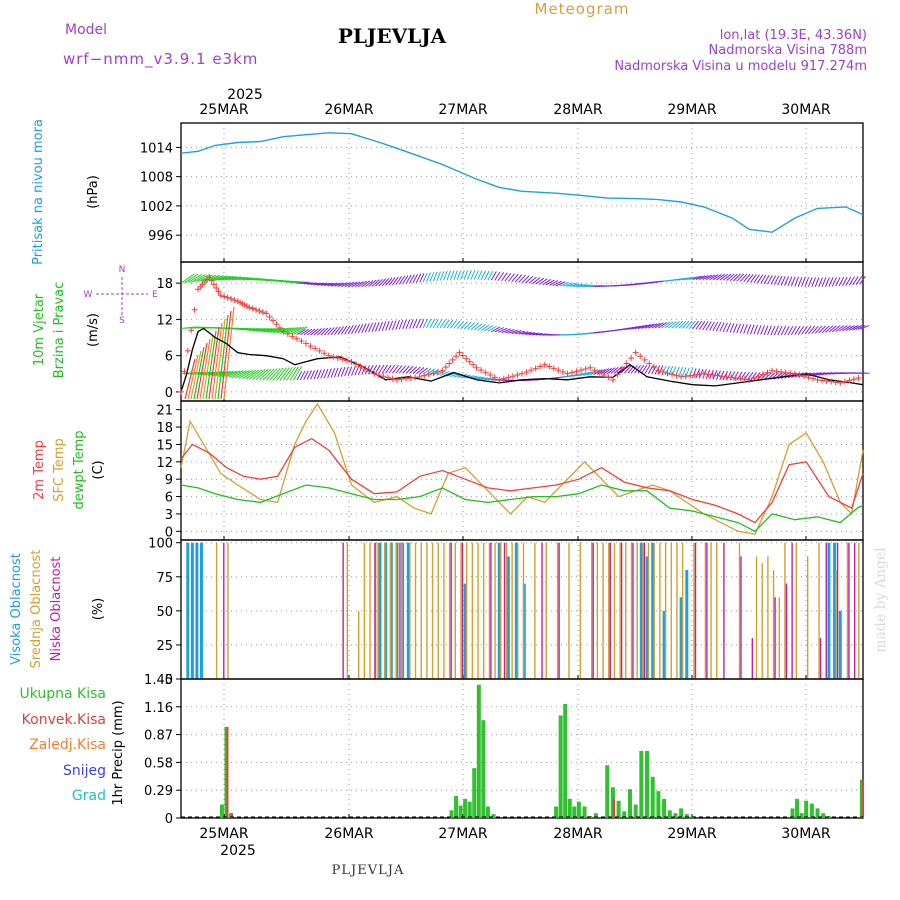 The image size is (900, 900). What do you see at coordinates (158, 708) in the screenshot?
I see `precip-ytick-label: 1.16` at bounding box center [158, 708].